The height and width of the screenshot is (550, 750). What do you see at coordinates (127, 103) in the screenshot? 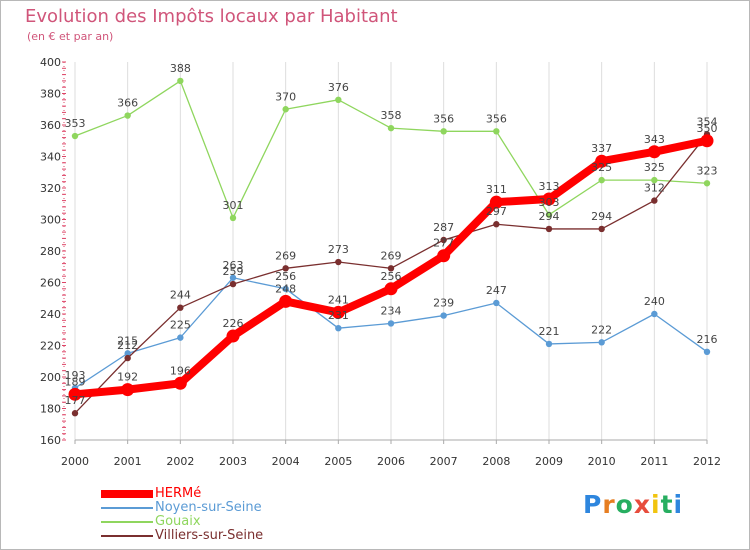
I see `data-label-gouaix: 366` at bounding box center [127, 103].